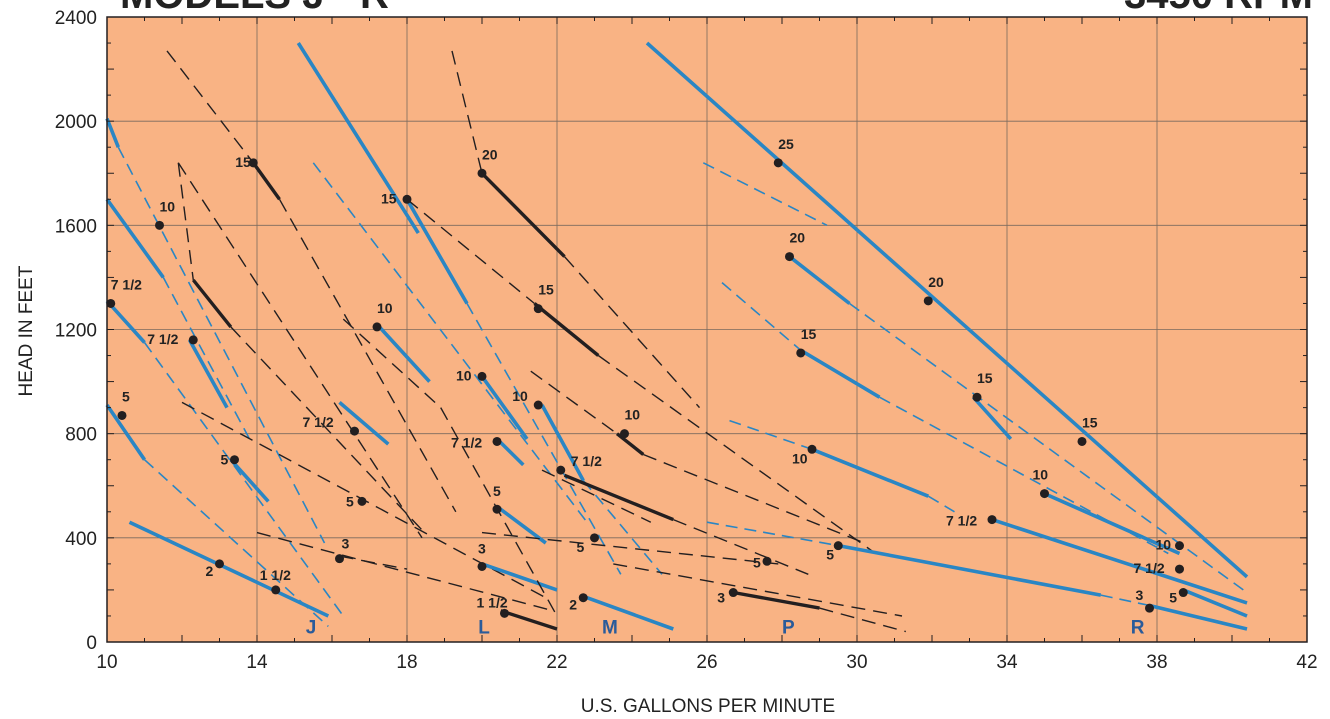 The width and height of the screenshot is (1330, 719). Describe the element at coordinates (81, 435) in the screenshot. I see `y-tick-label: 800` at that location.